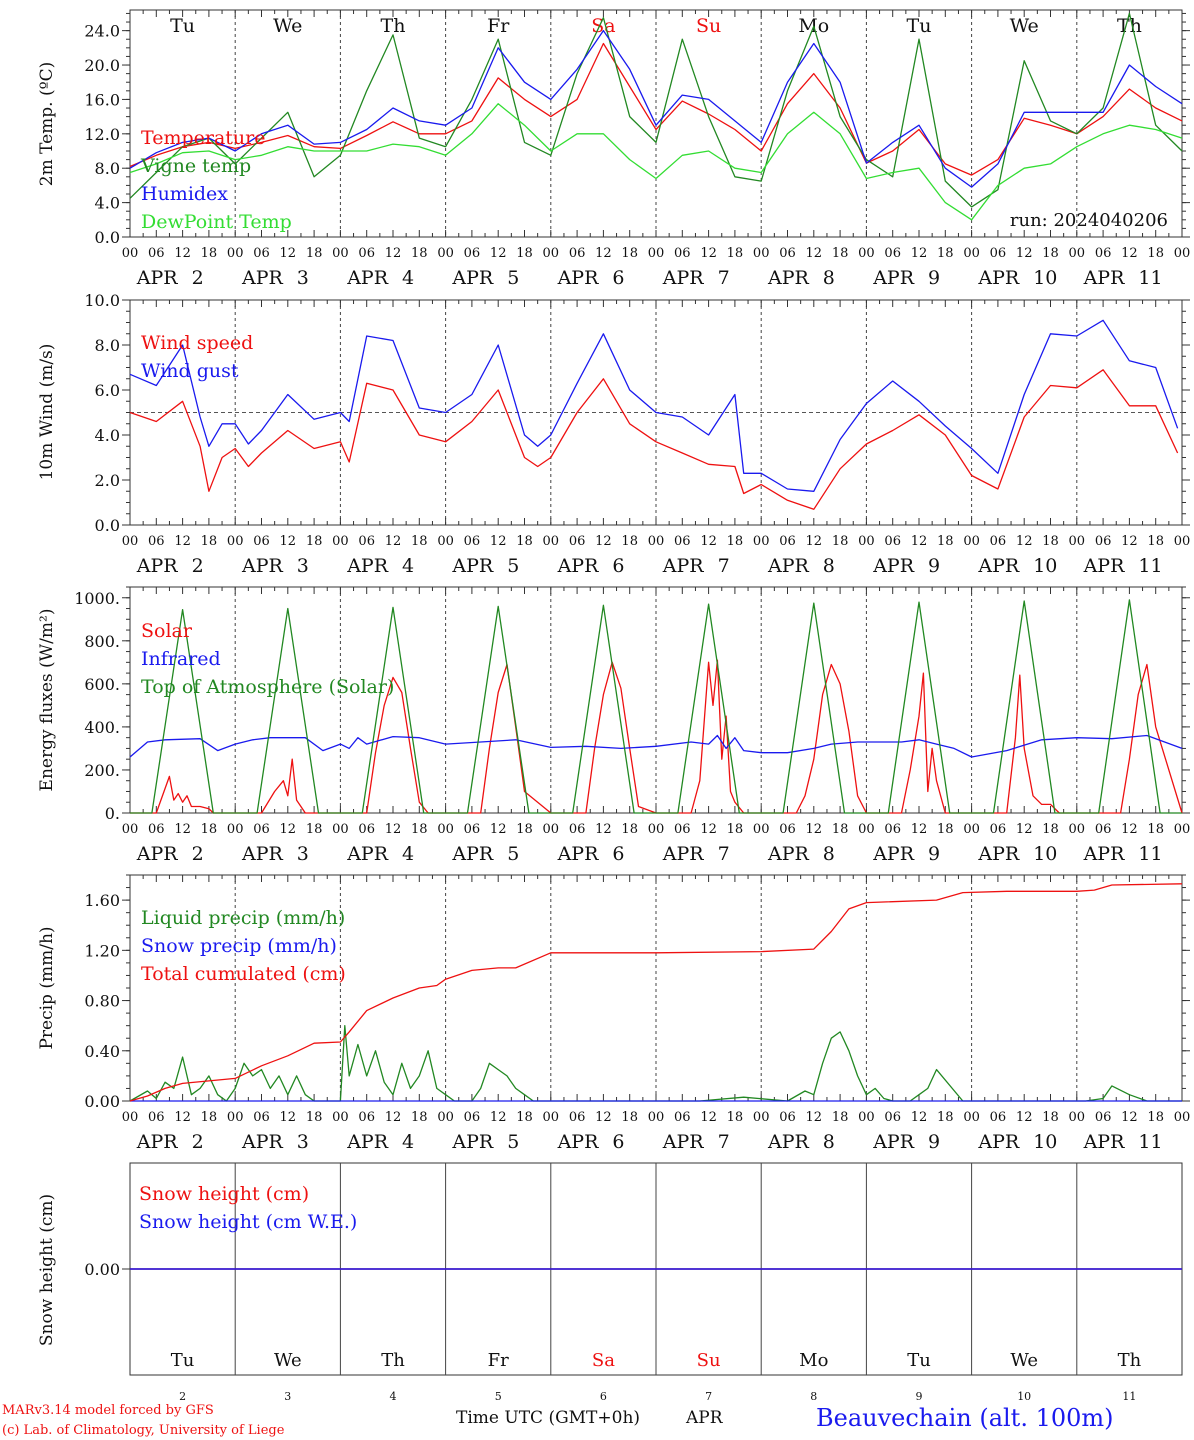  Describe the element at coordinates (47, 1270) in the screenshot. I see `y-axis-label: Snow height (cm)` at that location.